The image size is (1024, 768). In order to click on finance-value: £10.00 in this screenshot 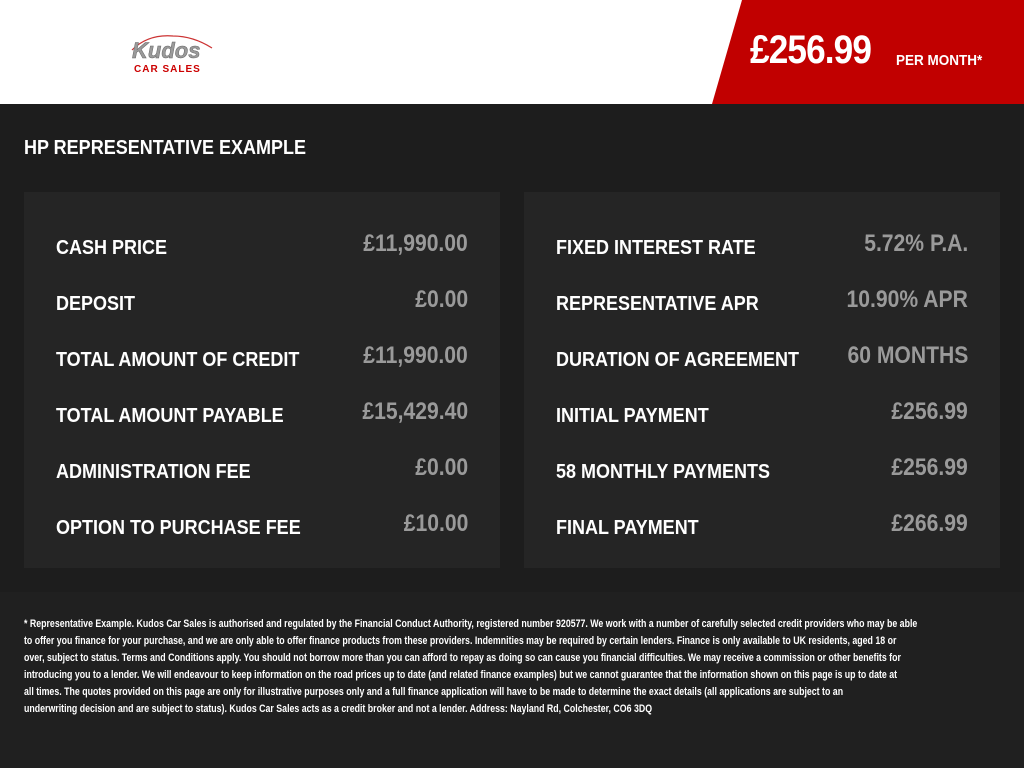, I will do `click(435, 523)`.